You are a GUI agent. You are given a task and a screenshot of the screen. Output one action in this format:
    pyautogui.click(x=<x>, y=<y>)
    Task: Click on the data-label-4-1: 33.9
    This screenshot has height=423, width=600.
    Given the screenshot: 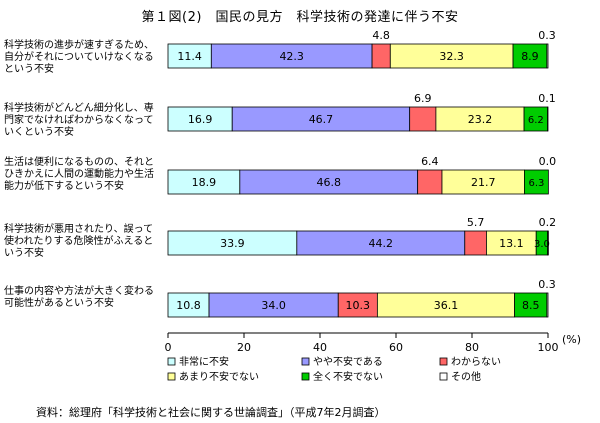 What is the action you would take?
    pyautogui.click(x=232, y=243)
    